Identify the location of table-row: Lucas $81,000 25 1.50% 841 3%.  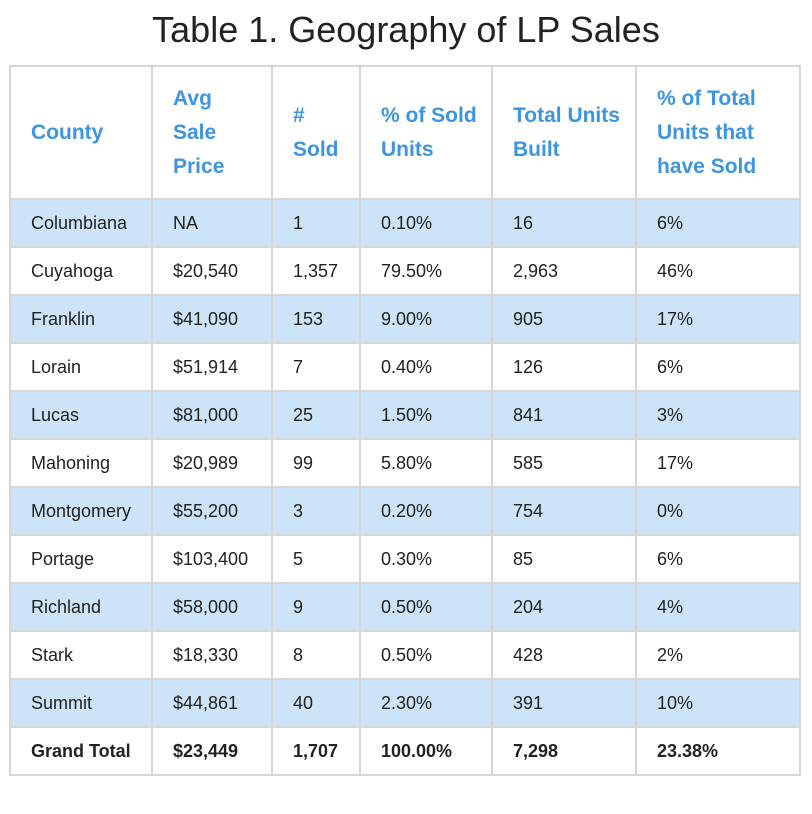
(405, 415).